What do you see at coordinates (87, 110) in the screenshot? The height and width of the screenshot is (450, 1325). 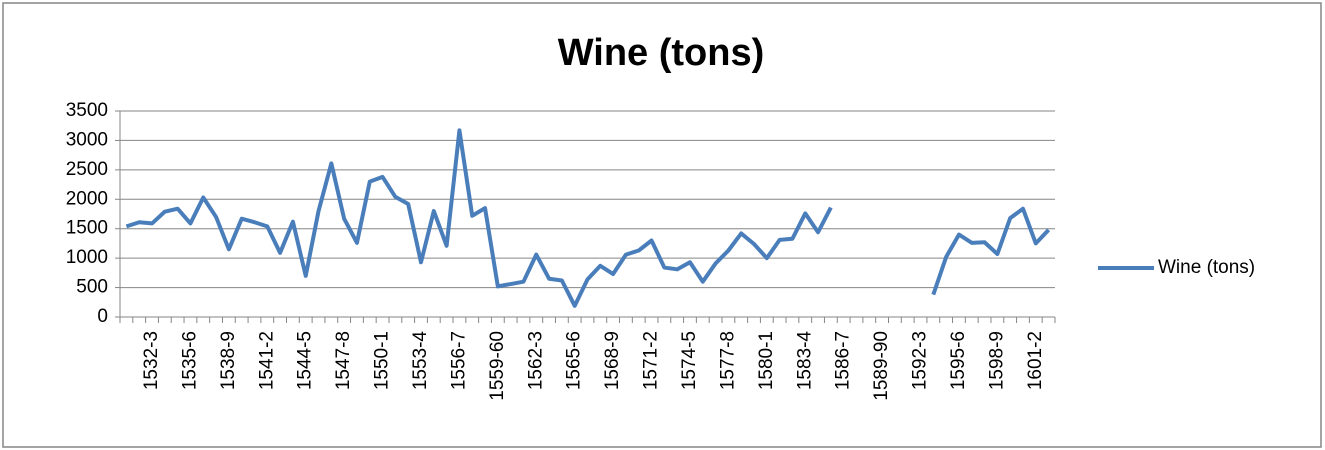 I see `y-tick-label: 3500` at bounding box center [87, 110].